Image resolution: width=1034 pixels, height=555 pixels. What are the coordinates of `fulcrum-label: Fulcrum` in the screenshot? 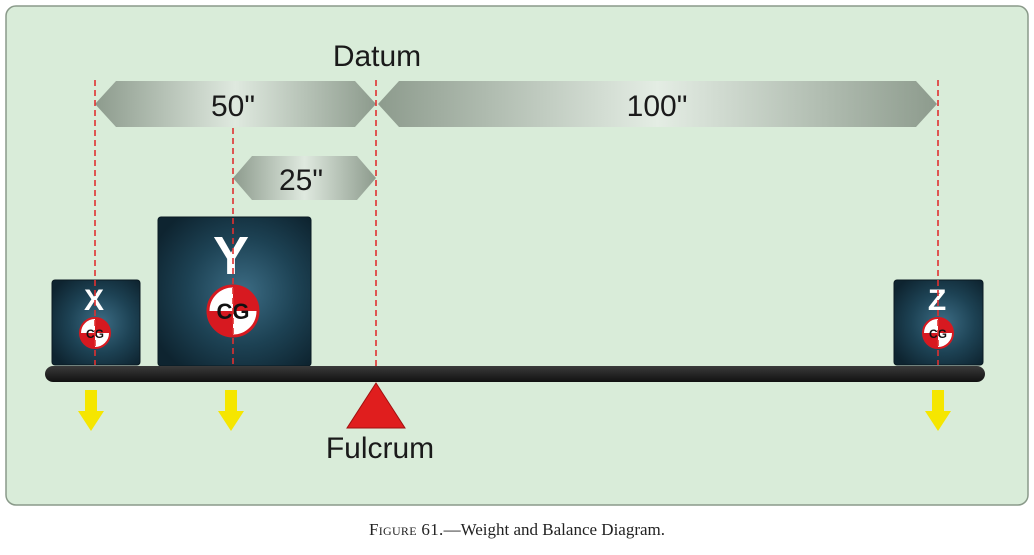 It's located at (380, 448).